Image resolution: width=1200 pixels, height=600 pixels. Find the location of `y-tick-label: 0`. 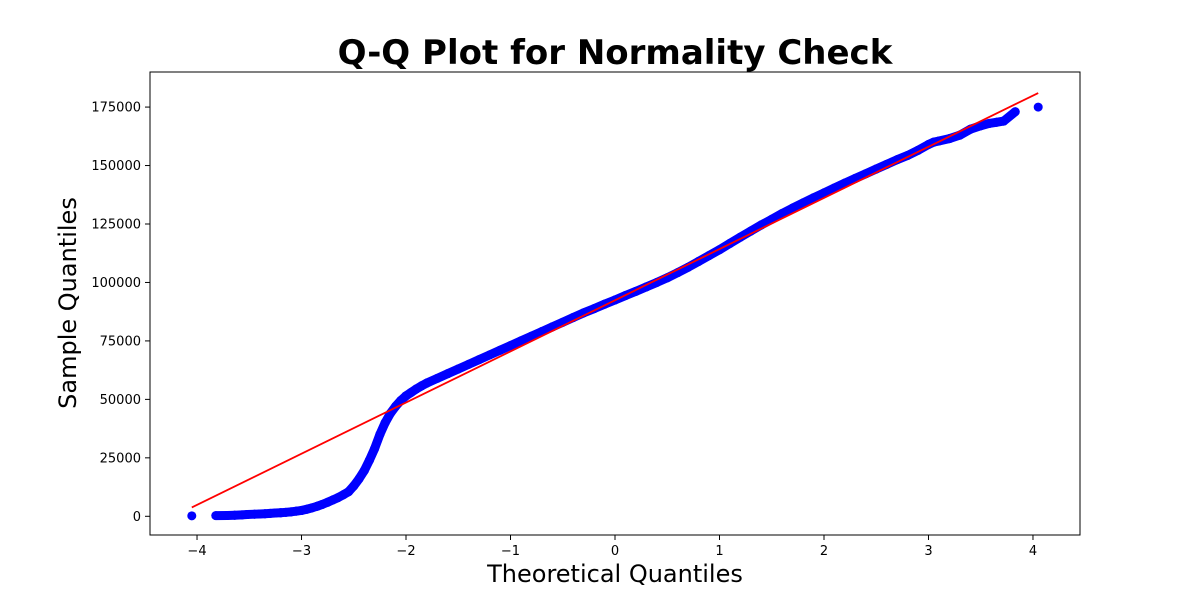

y-tick-label: 0 is located at coordinates (137, 517).